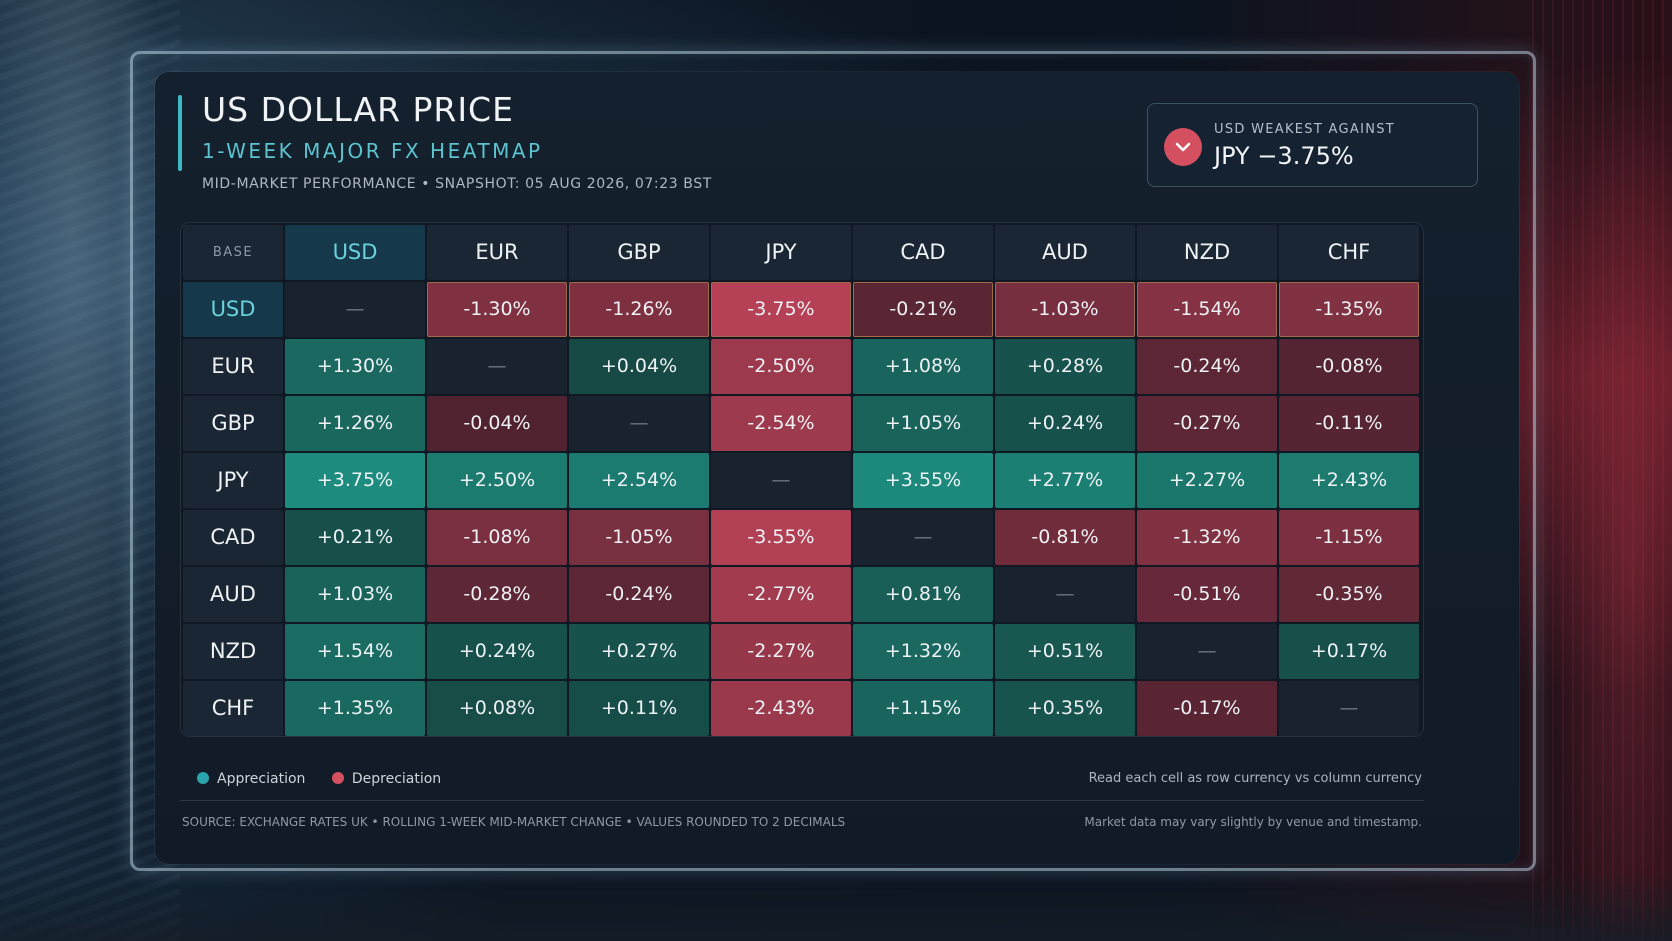 This screenshot has height=941, width=1672. What do you see at coordinates (497, 309) in the screenshot?
I see `heatmap-cell-usd-eur: -1.30%` at bounding box center [497, 309].